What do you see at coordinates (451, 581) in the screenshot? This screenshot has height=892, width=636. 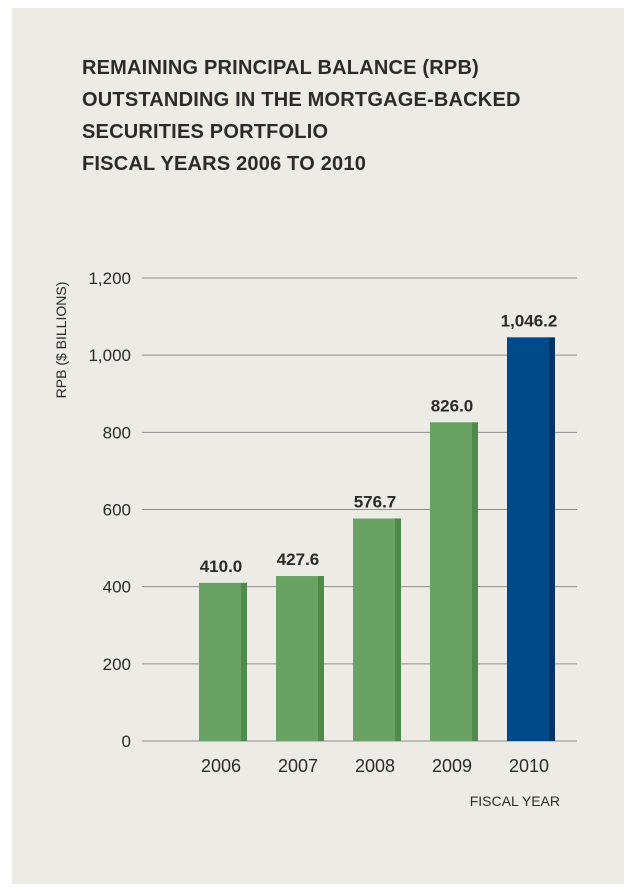 I see `bar-2009` at bounding box center [451, 581].